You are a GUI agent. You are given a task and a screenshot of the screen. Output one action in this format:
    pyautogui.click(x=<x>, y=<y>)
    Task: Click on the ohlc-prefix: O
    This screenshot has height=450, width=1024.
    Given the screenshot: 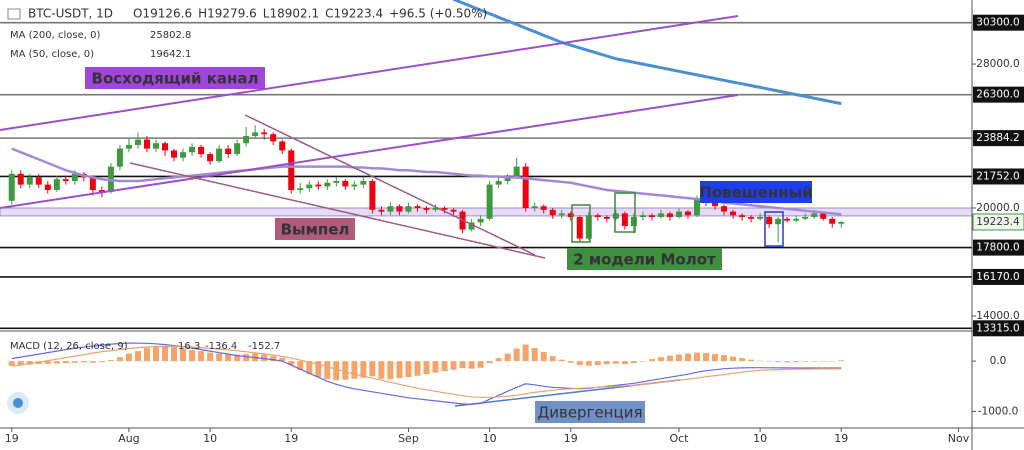 What is the action you would take?
    pyautogui.click(x=137, y=14)
    